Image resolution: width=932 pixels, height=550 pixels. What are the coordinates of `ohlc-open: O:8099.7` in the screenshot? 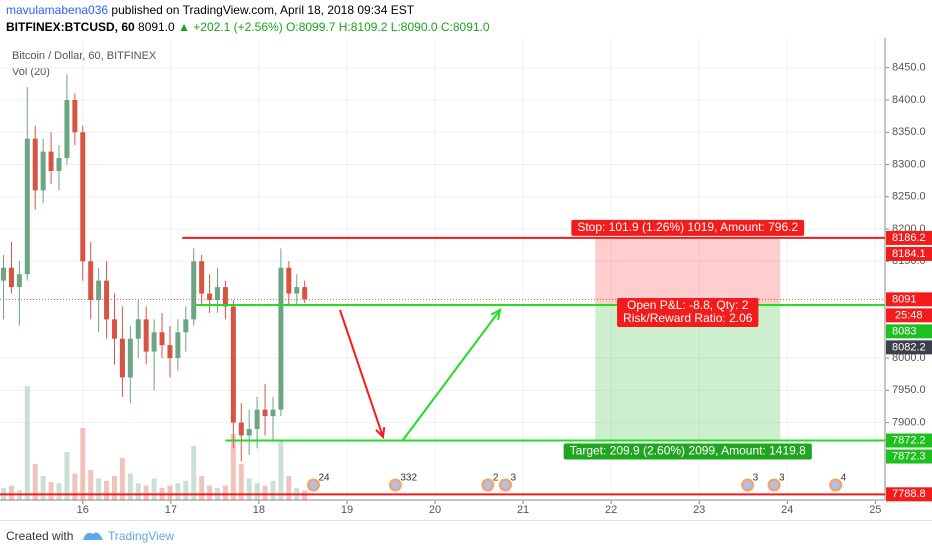 It's located at (311, 27).